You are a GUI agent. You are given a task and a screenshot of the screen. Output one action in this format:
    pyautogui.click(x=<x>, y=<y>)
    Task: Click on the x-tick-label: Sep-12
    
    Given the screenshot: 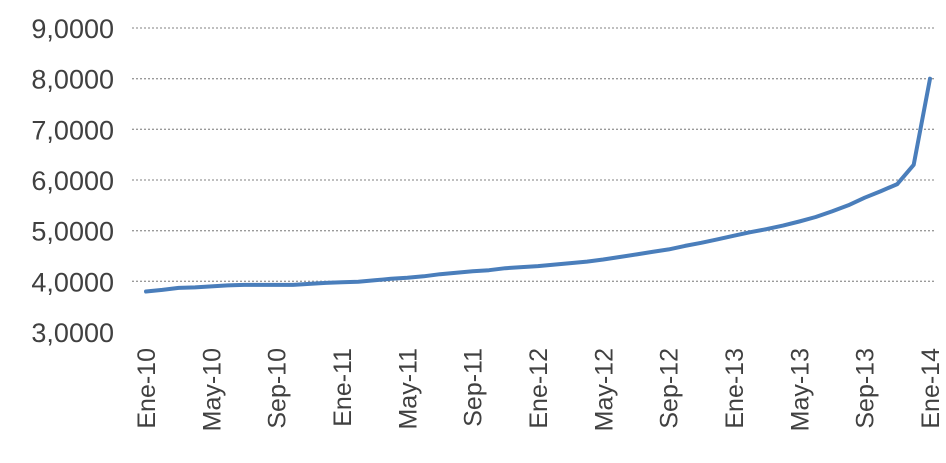 What is the action you would take?
    pyautogui.click(x=670, y=388)
    